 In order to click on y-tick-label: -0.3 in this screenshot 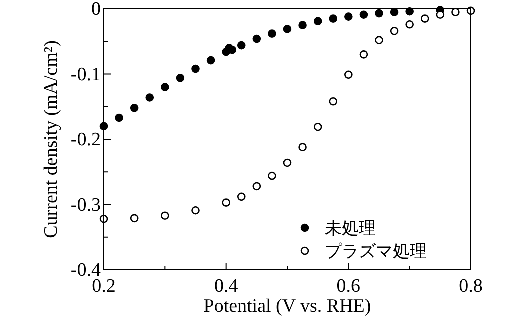, I will do `click(85, 205)`.